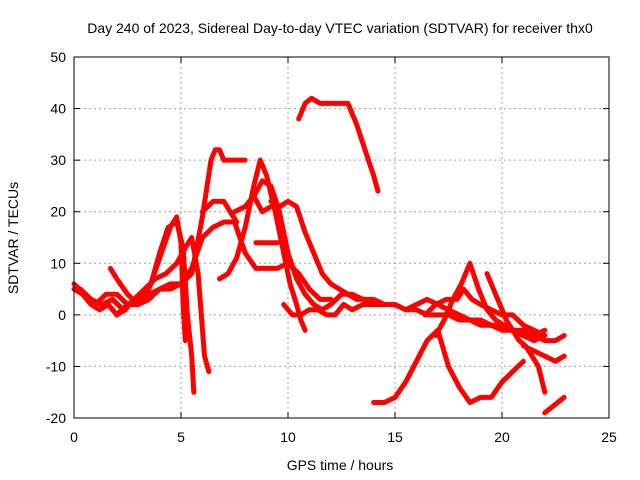 Image resolution: width=640 pixels, height=480 pixels. I want to click on y-tick-label: 0, so click(62, 315).